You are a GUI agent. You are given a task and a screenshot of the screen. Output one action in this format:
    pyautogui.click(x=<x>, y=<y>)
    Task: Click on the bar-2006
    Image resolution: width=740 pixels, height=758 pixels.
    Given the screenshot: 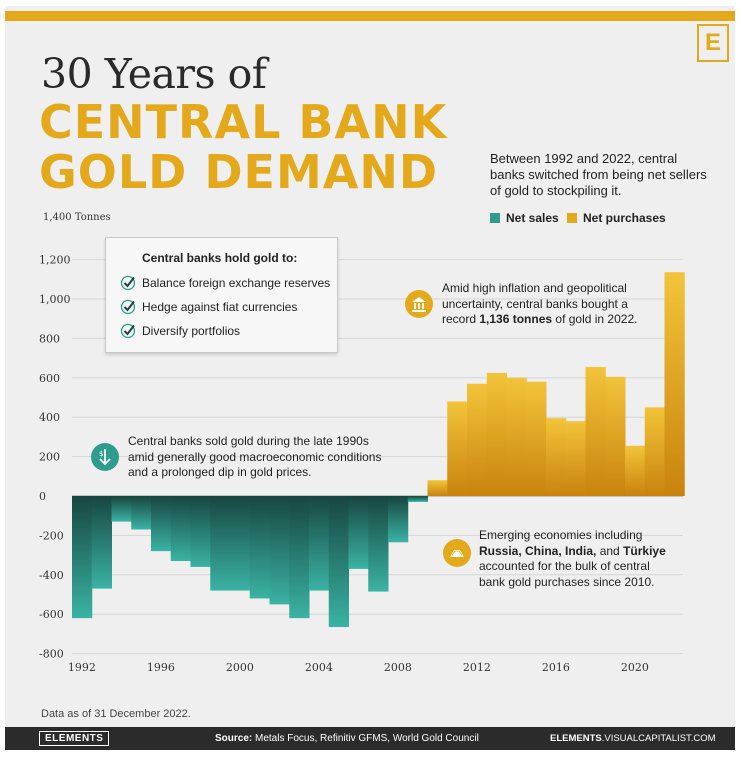 What is the action you would take?
    pyautogui.click(x=358, y=532)
    